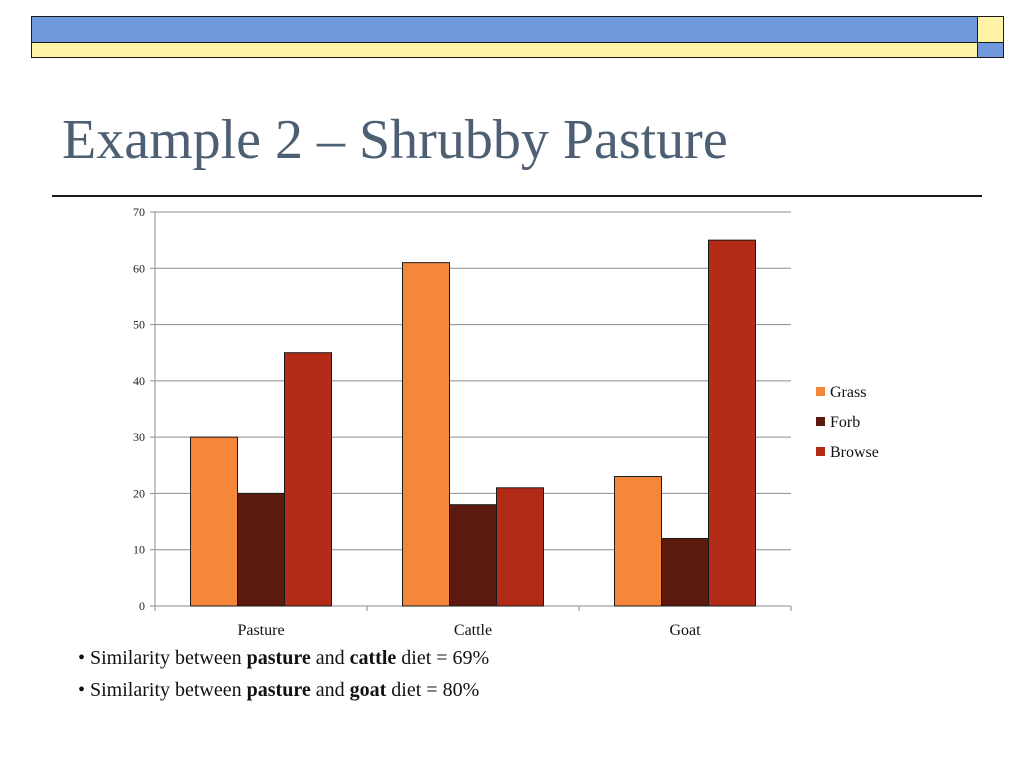 This screenshot has height=768, width=1024. What do you see at coordinates (142, 606) in the screenshot?
I see `y-tick-label: 0` at bounding box center [142, 606].